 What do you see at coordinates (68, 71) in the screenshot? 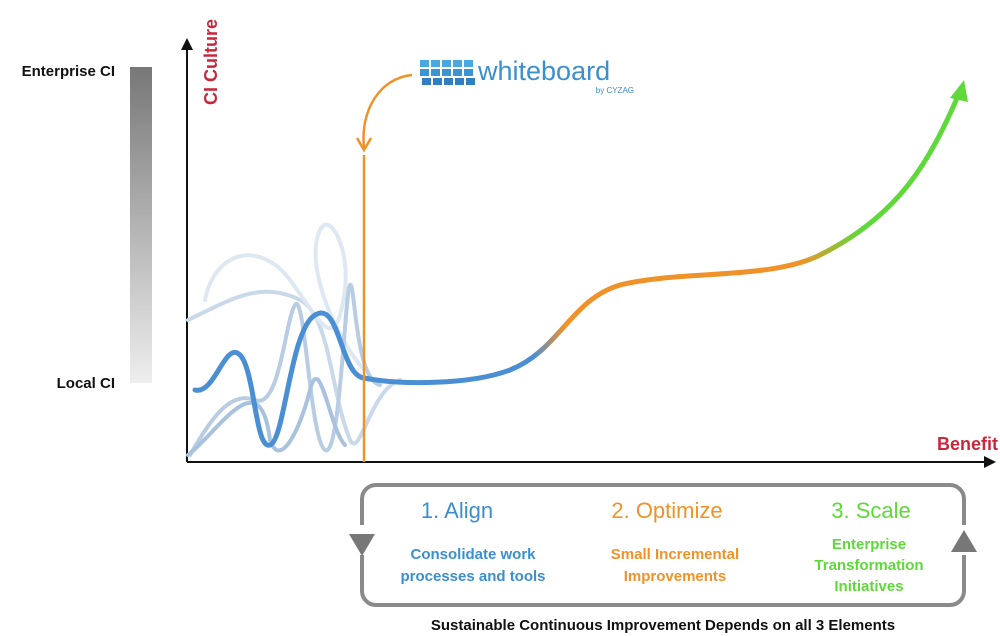
I see `scale-top: Enterprise CI` at bounding box center [68, 71].